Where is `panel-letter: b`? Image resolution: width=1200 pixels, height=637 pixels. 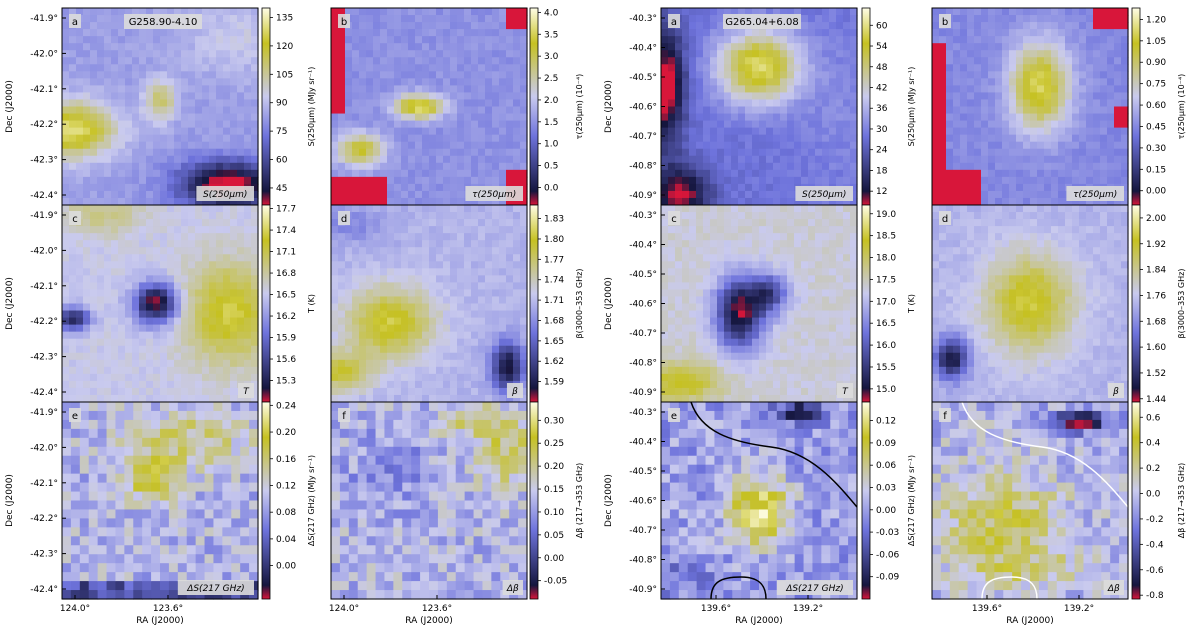
panel-letter: b is located at coordinates (344, 22).